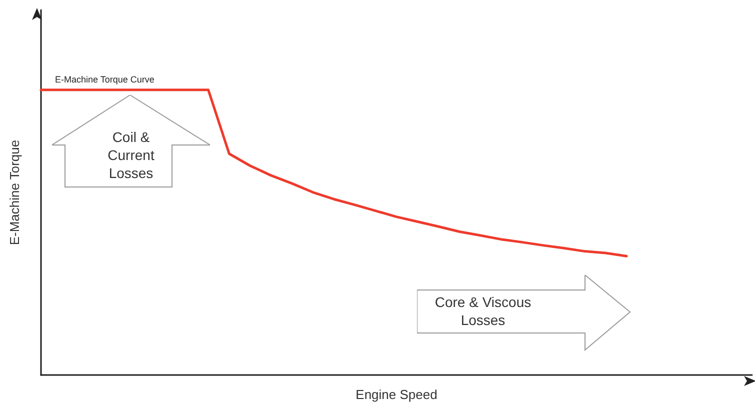 The image size is (755, 406). What do you see at coordinates (397, 394) in the screenshot?
I see `x-axis-title: Engine Speed` at bounding box center [397, 394].